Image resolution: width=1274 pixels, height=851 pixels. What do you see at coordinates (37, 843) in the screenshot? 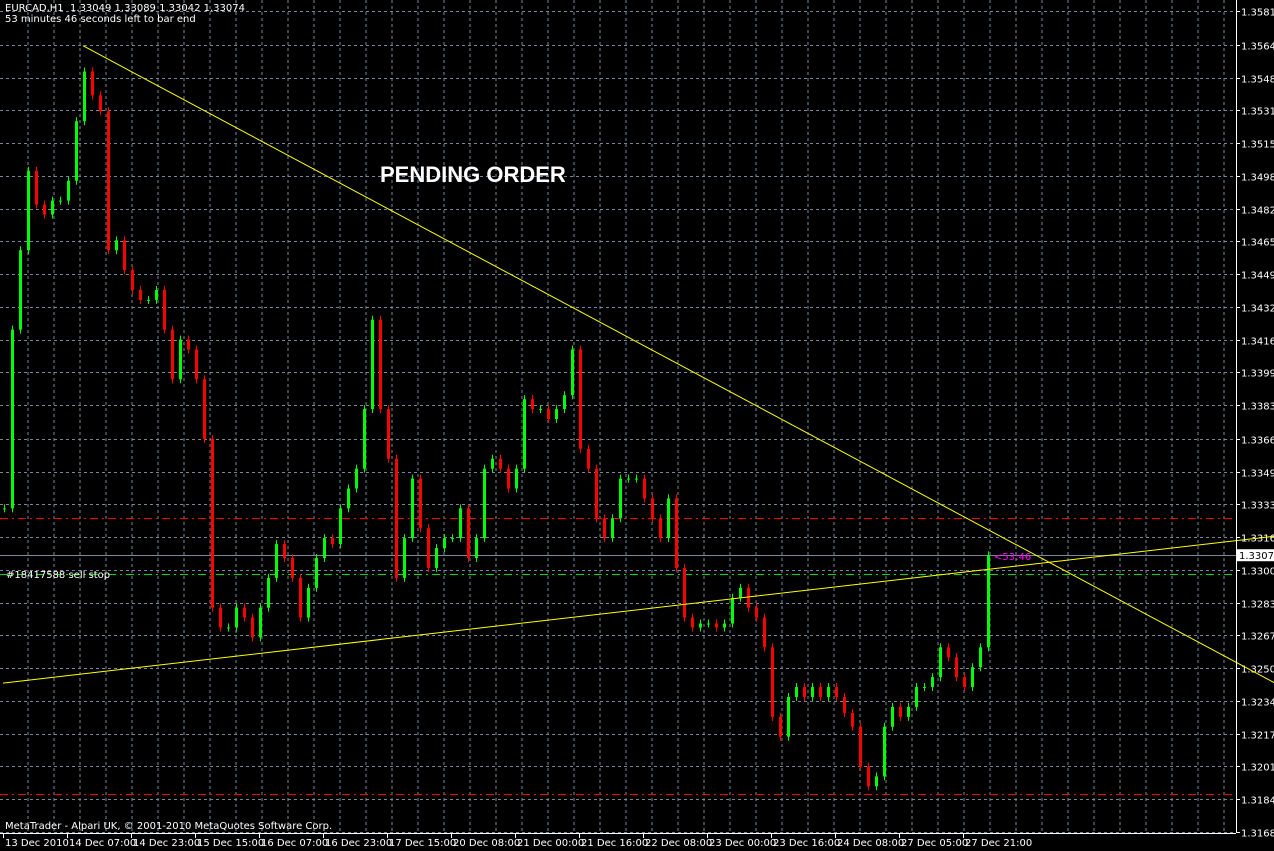
I see `x-tick-label: 13 Dec 2010` at bounding box center [37, 843].